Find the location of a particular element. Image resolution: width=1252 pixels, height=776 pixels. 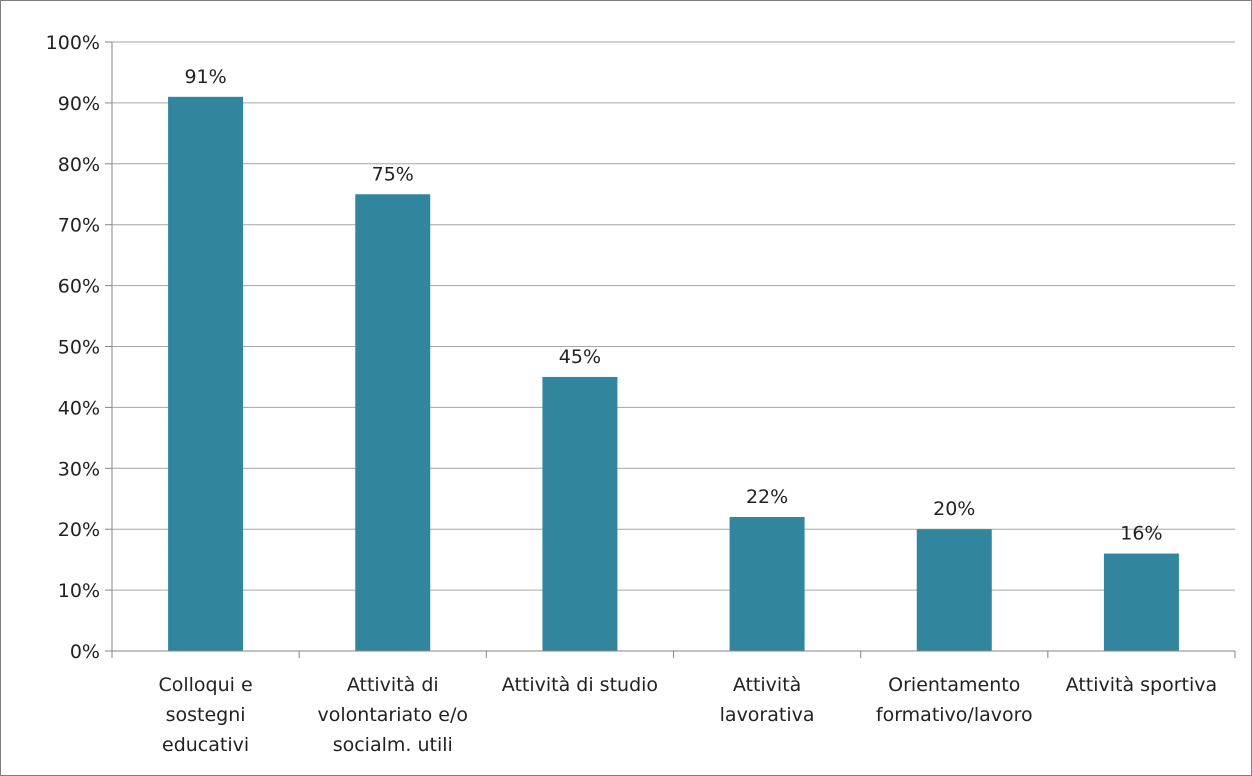

x-category-label: Orientamento is located at coordinates (954, 685).